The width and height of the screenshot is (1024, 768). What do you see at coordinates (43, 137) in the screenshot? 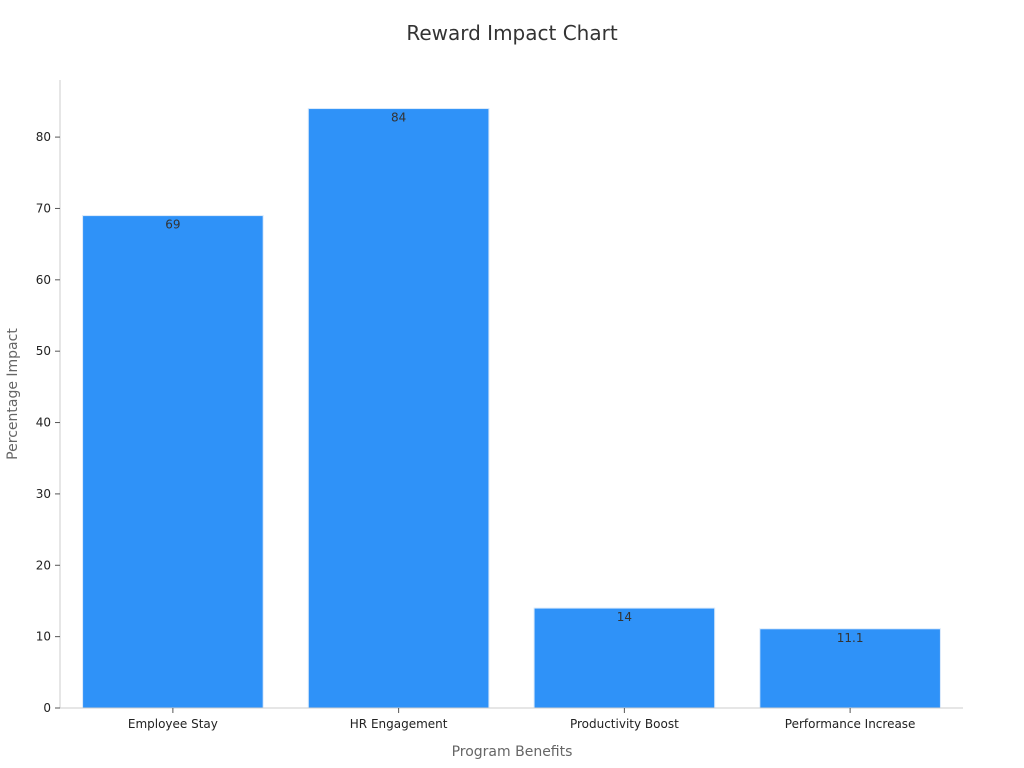
I see `y-tick-label-8: 80` at bounding box center [43, 137].